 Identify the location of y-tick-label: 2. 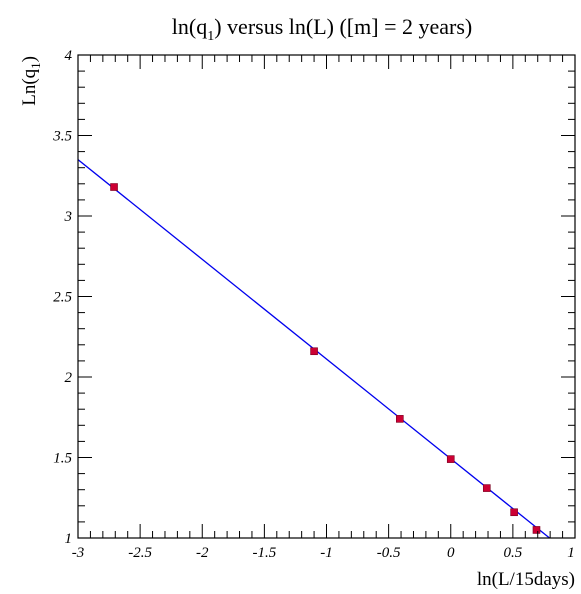
(69, 378).